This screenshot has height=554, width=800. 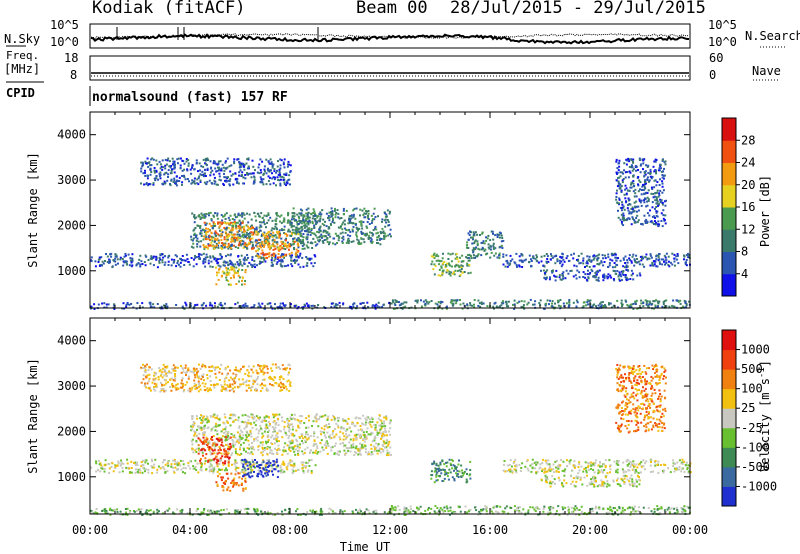 What do you see at coordinates (190, 97) in the screenshot?
I see `cpid-value: normalsound (fast) 157 RF` at bounding box center [190, 97].